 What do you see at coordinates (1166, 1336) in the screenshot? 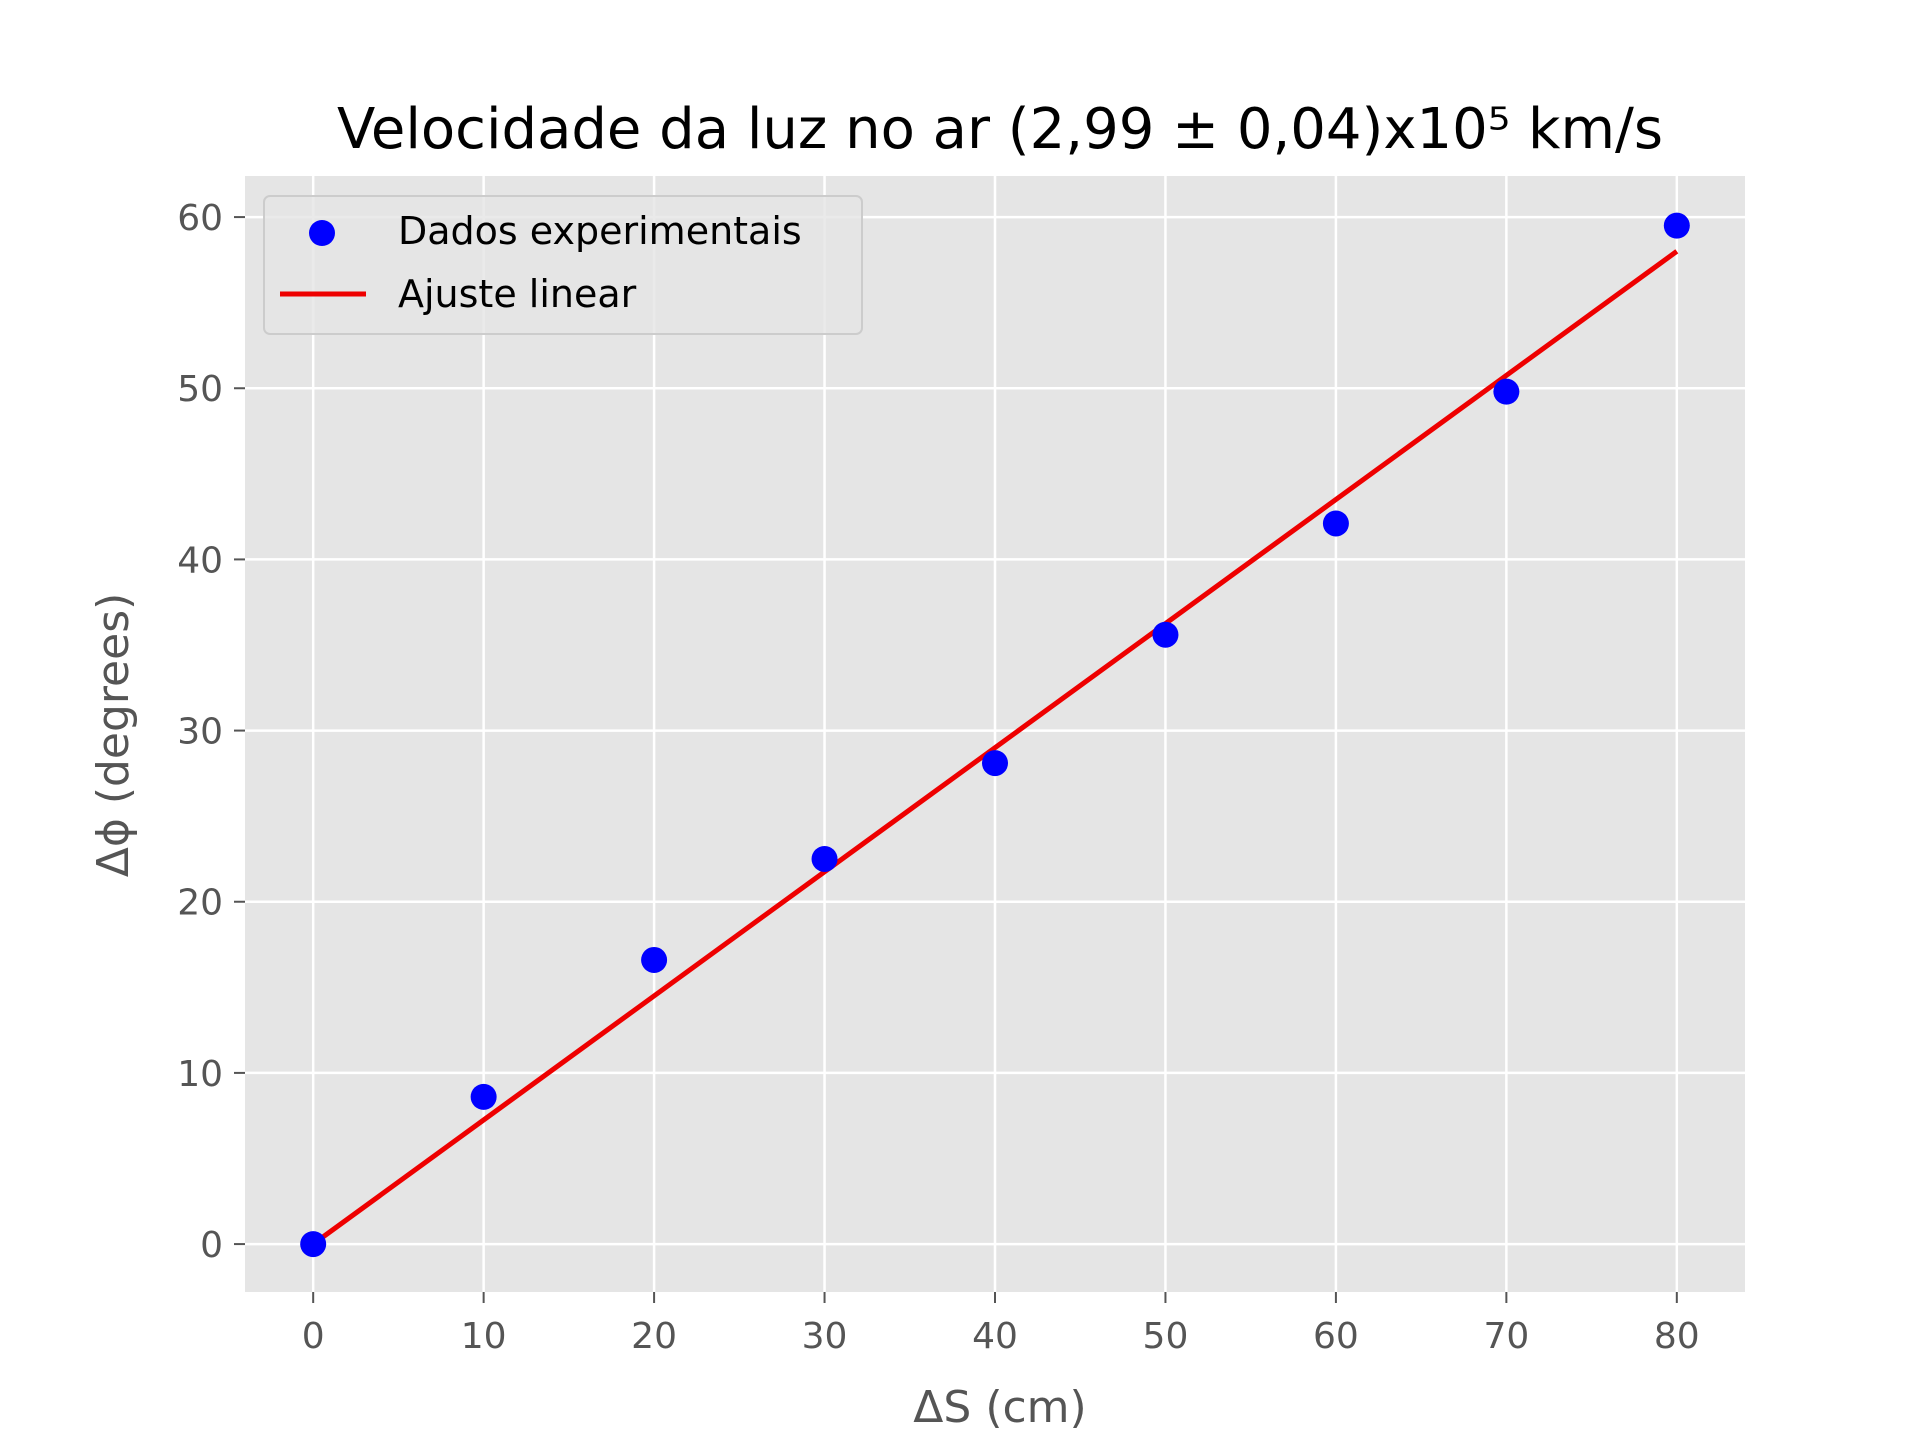
I see `x-tick-label: 50` at bounding box center [1166, 1336].